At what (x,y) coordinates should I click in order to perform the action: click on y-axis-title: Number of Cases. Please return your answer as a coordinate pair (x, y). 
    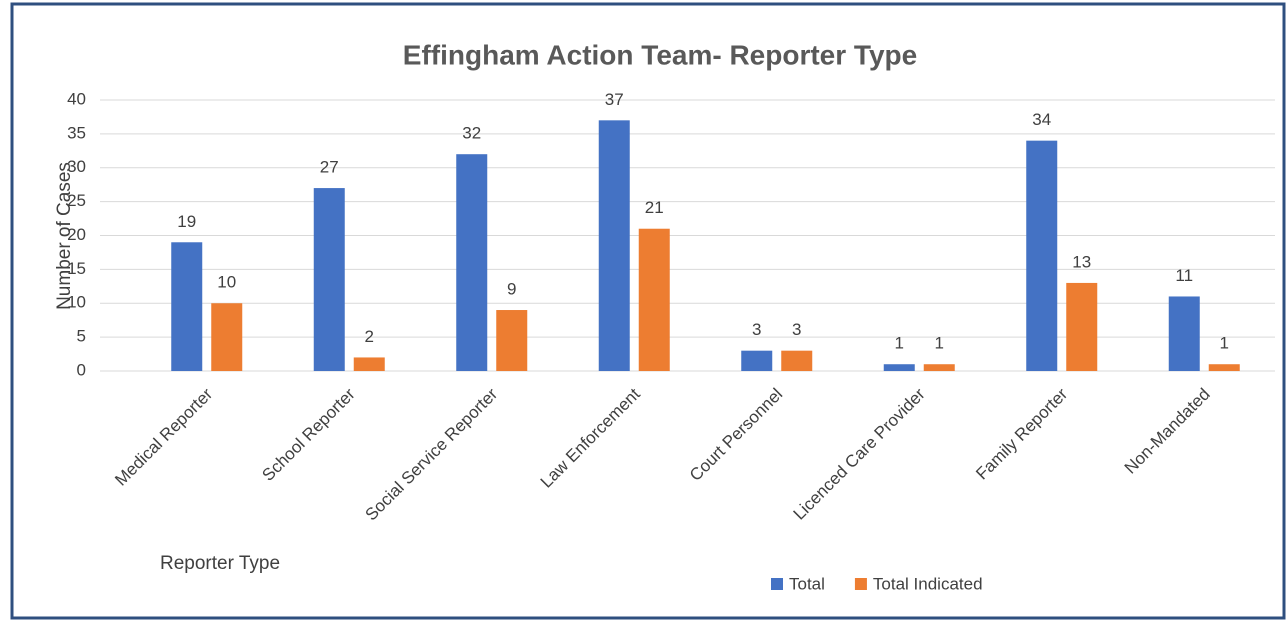
    Looking at the image, I should click on (64, 236).